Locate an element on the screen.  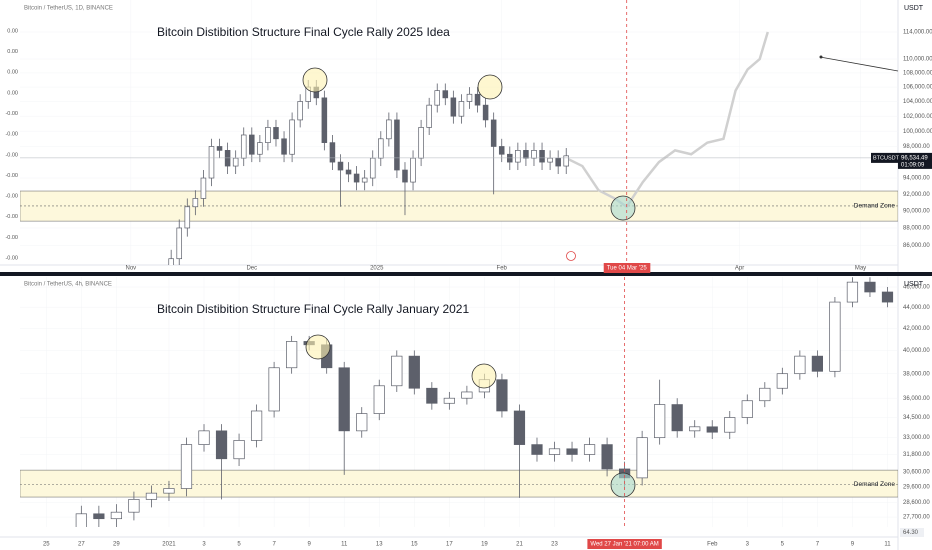
y-tick-label: 104,000.00 is located at coordinates (917, 102).